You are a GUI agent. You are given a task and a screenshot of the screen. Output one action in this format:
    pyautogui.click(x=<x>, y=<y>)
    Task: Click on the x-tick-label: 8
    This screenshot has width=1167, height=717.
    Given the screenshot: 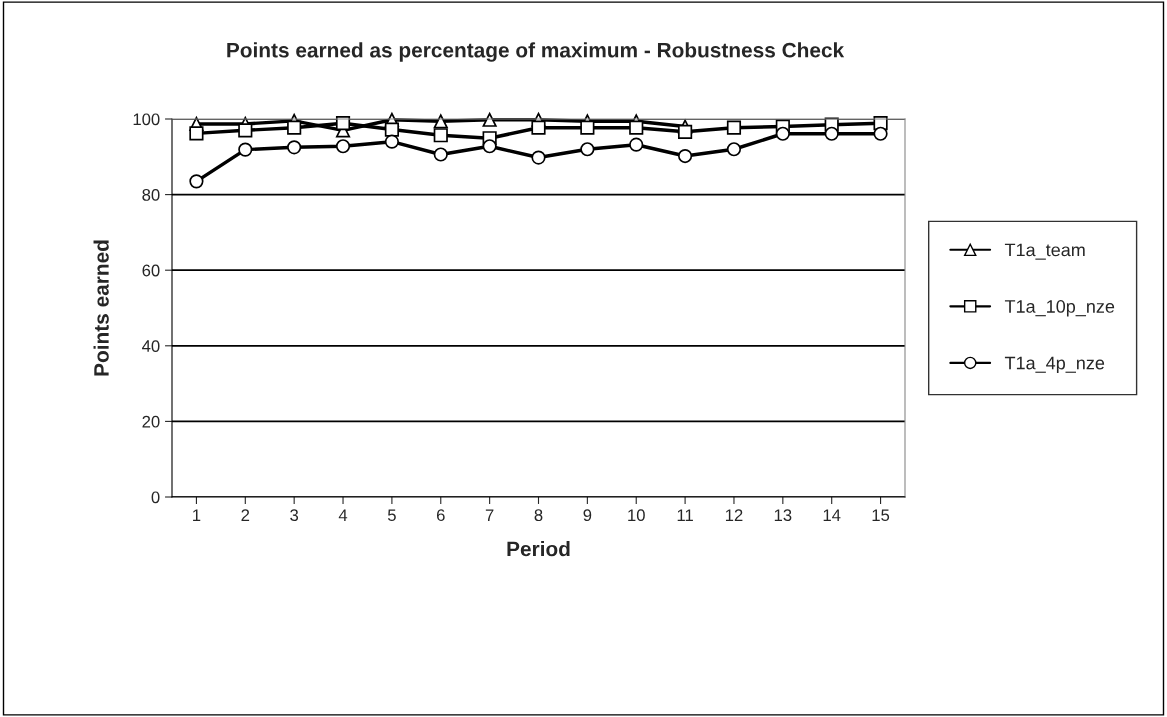 What is the action you would take?
    pyautogui.click(x=538, y=515)
    